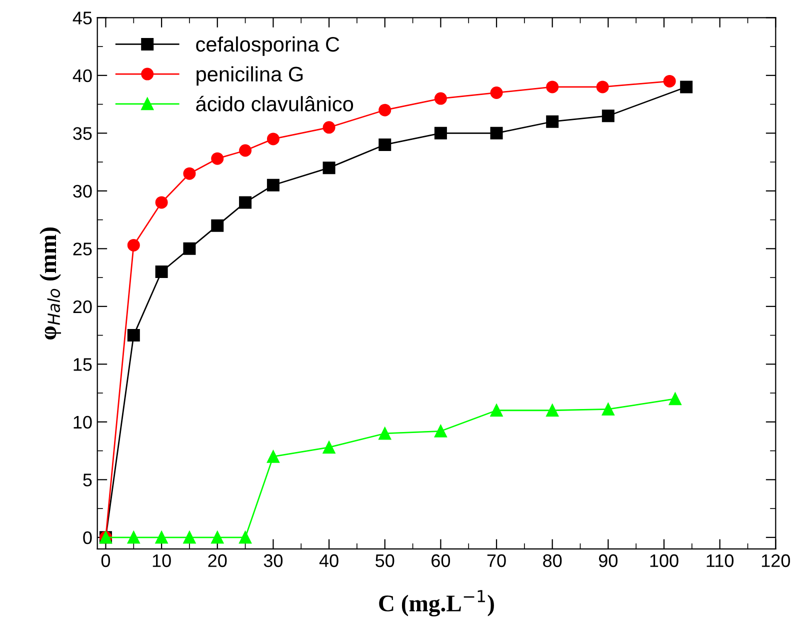  I want to click on x-axis-title: C (mg.L$^{−1}$), so click(436, 603).